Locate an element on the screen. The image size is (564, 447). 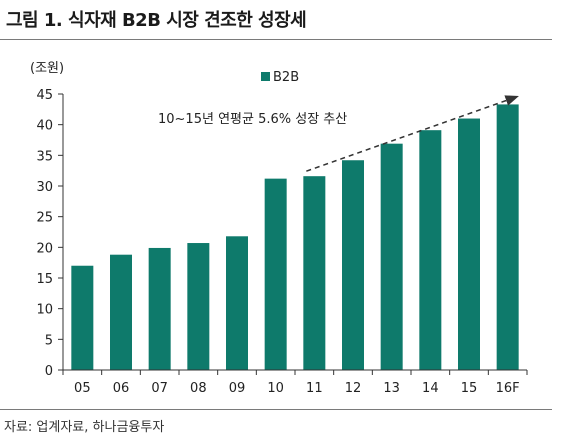
x-tick-label: 16F is located at coordinates (508, 388).